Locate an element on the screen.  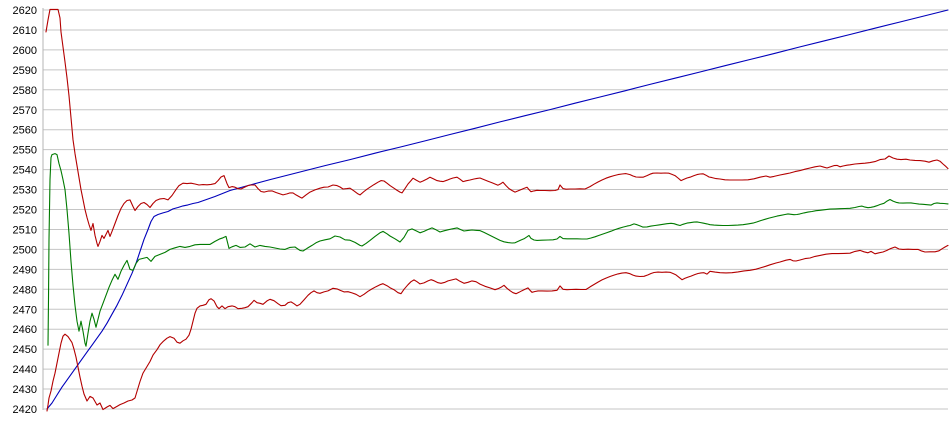
y-tick-label: 2440 is located at coordinates (25, 370).